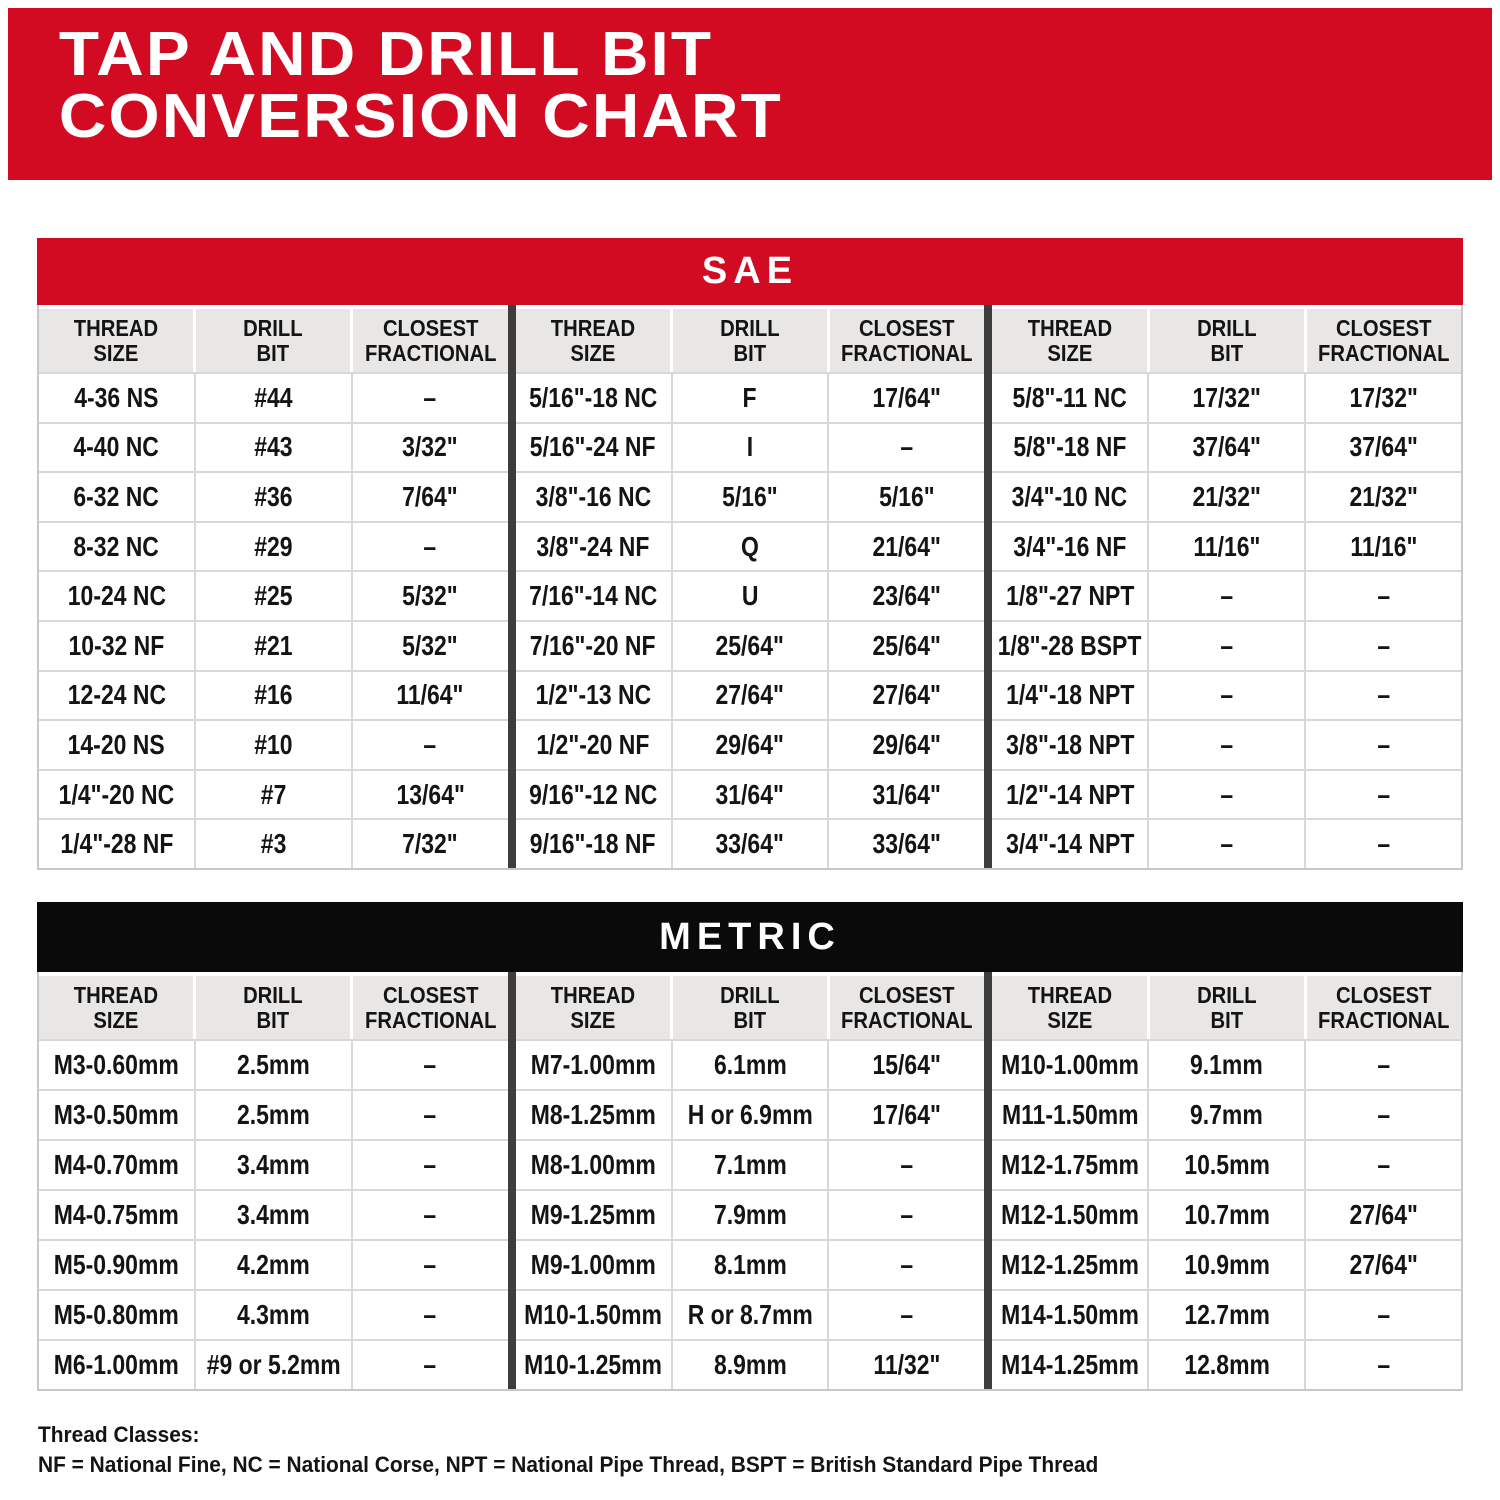 The width and height of the screenshot is (1500, 1500). What do you see at coordinates (750, 1007) in the screenshot?
I see `header-row: THREAD SIZE DRILL BIT CLOSEST FRACTIONAL` at bounding box center [750, 1007].